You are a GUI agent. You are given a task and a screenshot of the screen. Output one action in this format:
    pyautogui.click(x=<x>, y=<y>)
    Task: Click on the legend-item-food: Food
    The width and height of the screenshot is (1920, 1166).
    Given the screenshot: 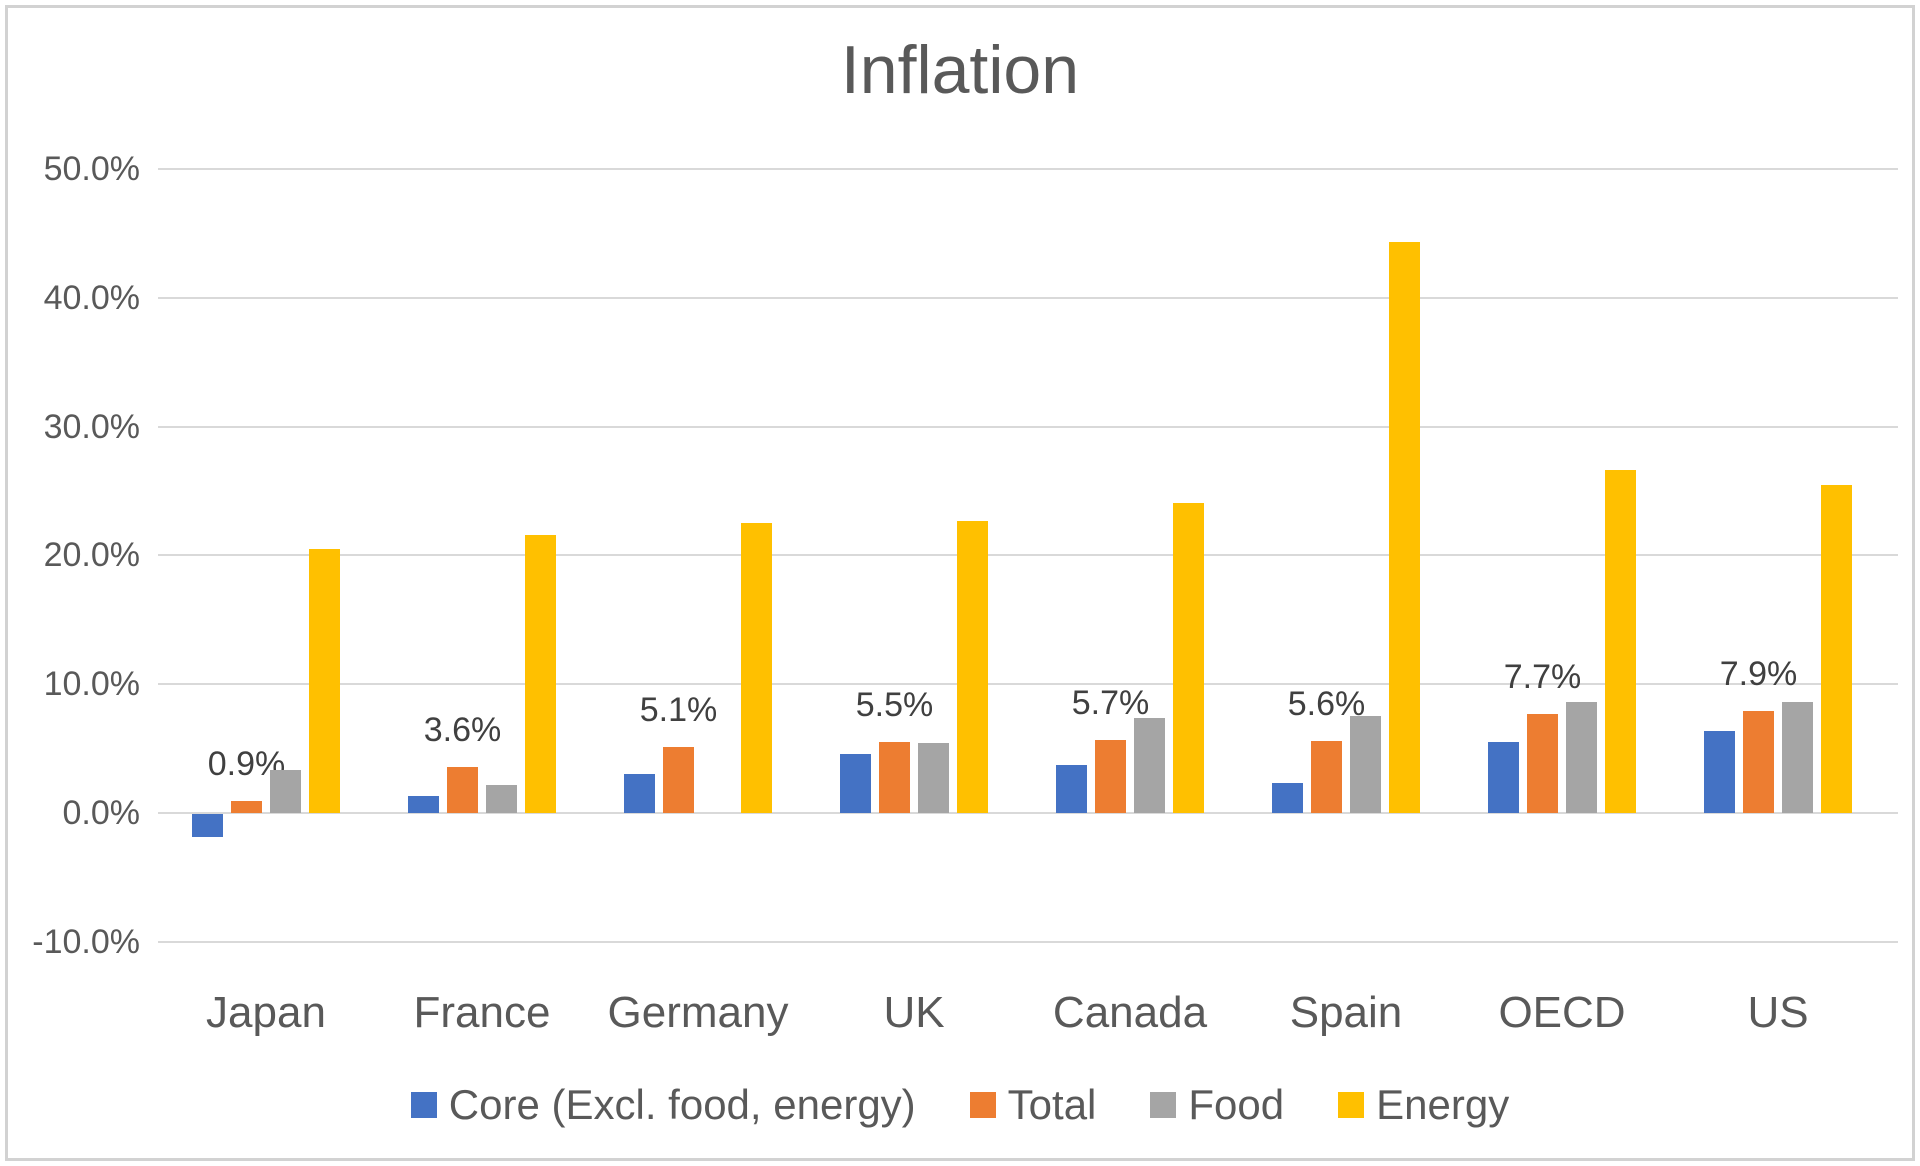 What is the action you would take?
    pyautogui.click(x=1217, y=1105)
    